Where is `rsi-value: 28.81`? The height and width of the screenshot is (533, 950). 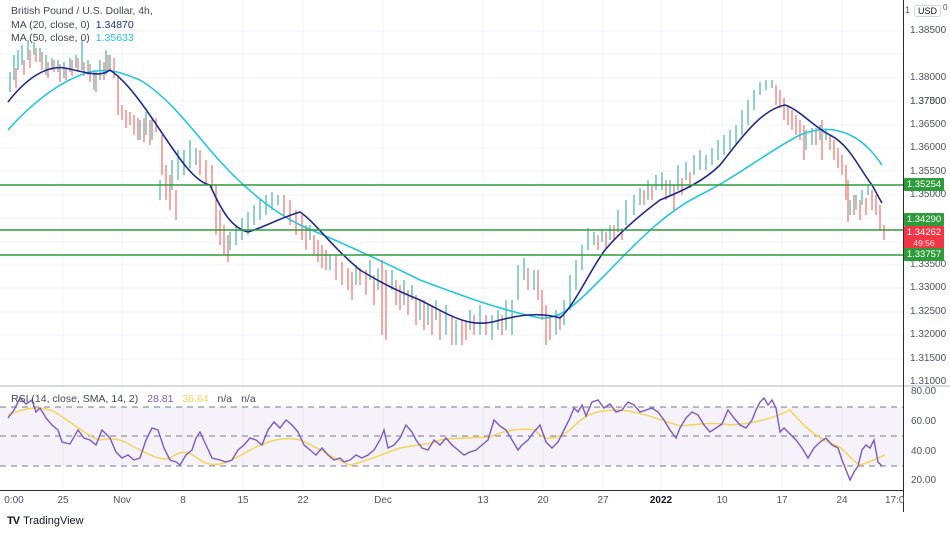 rsi-value: 28.81 is located at coordinates (160, 399).